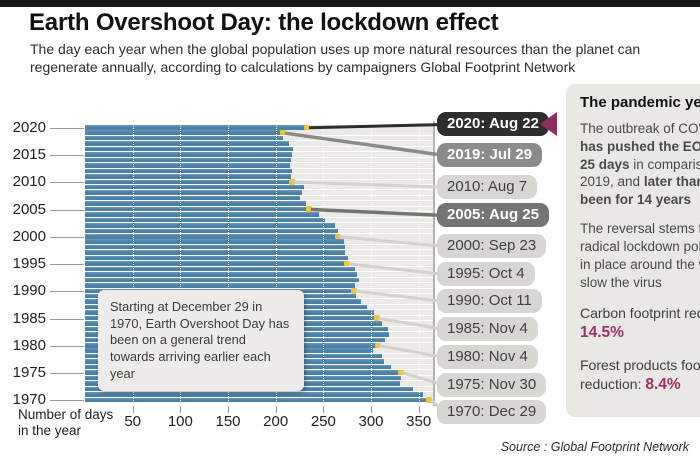 This screenshot has height=467, width=700. Describe the element at coordinates (29, 236) in the screenshot. I see `y-tick-label-2000: 2000` at that location.